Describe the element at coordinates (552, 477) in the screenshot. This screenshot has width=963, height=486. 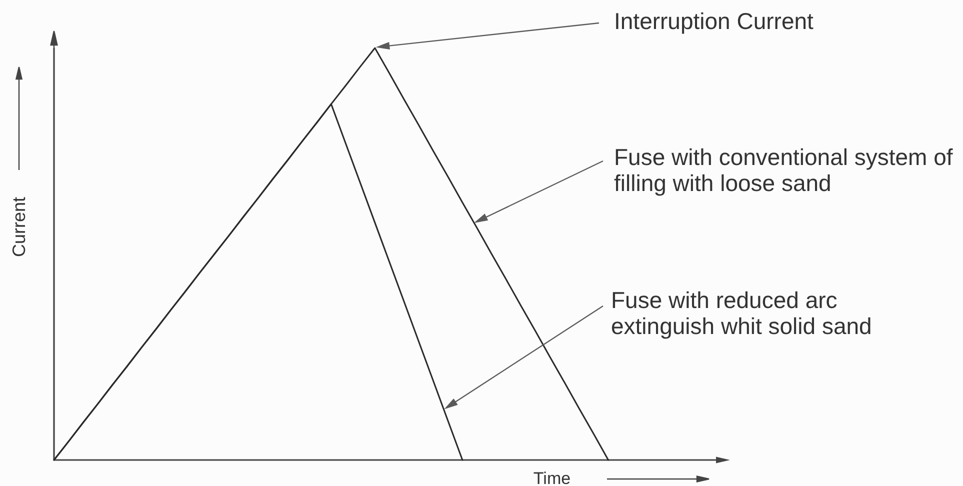
I see `x-axis-title: Time` at that location.